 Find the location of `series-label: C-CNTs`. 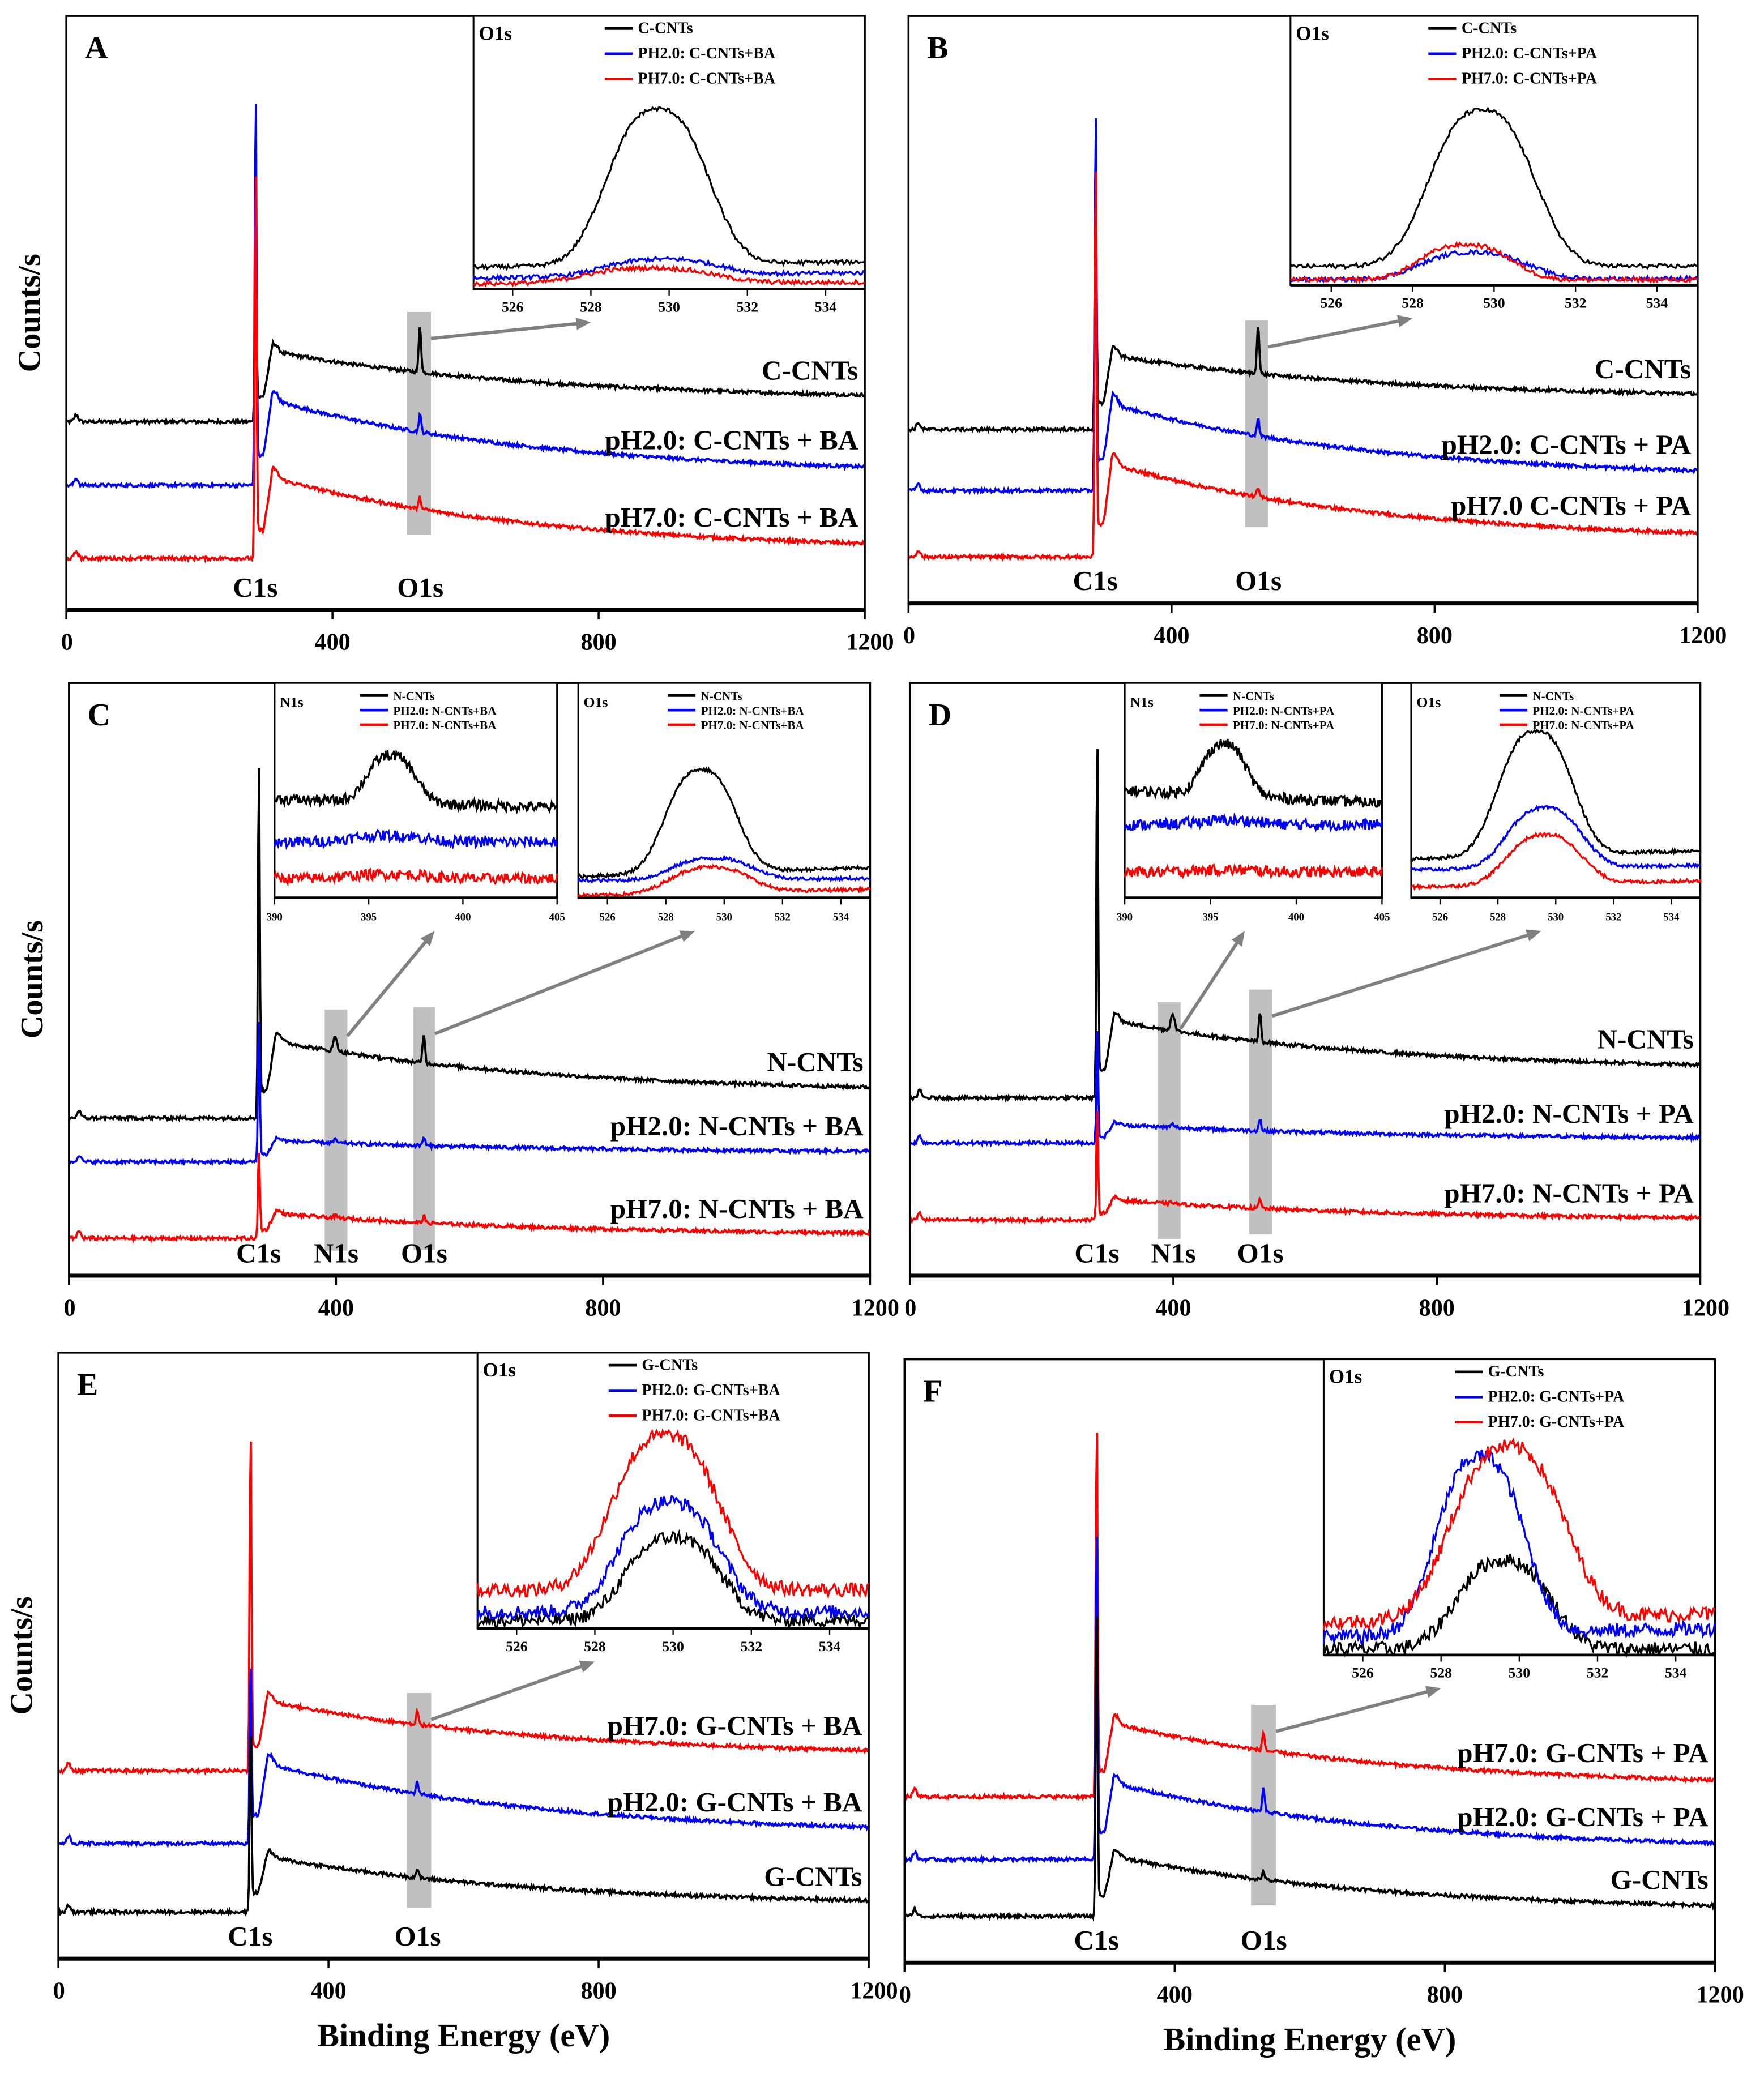

series-label: C-CNTs is located at coordinates (1643, 368).